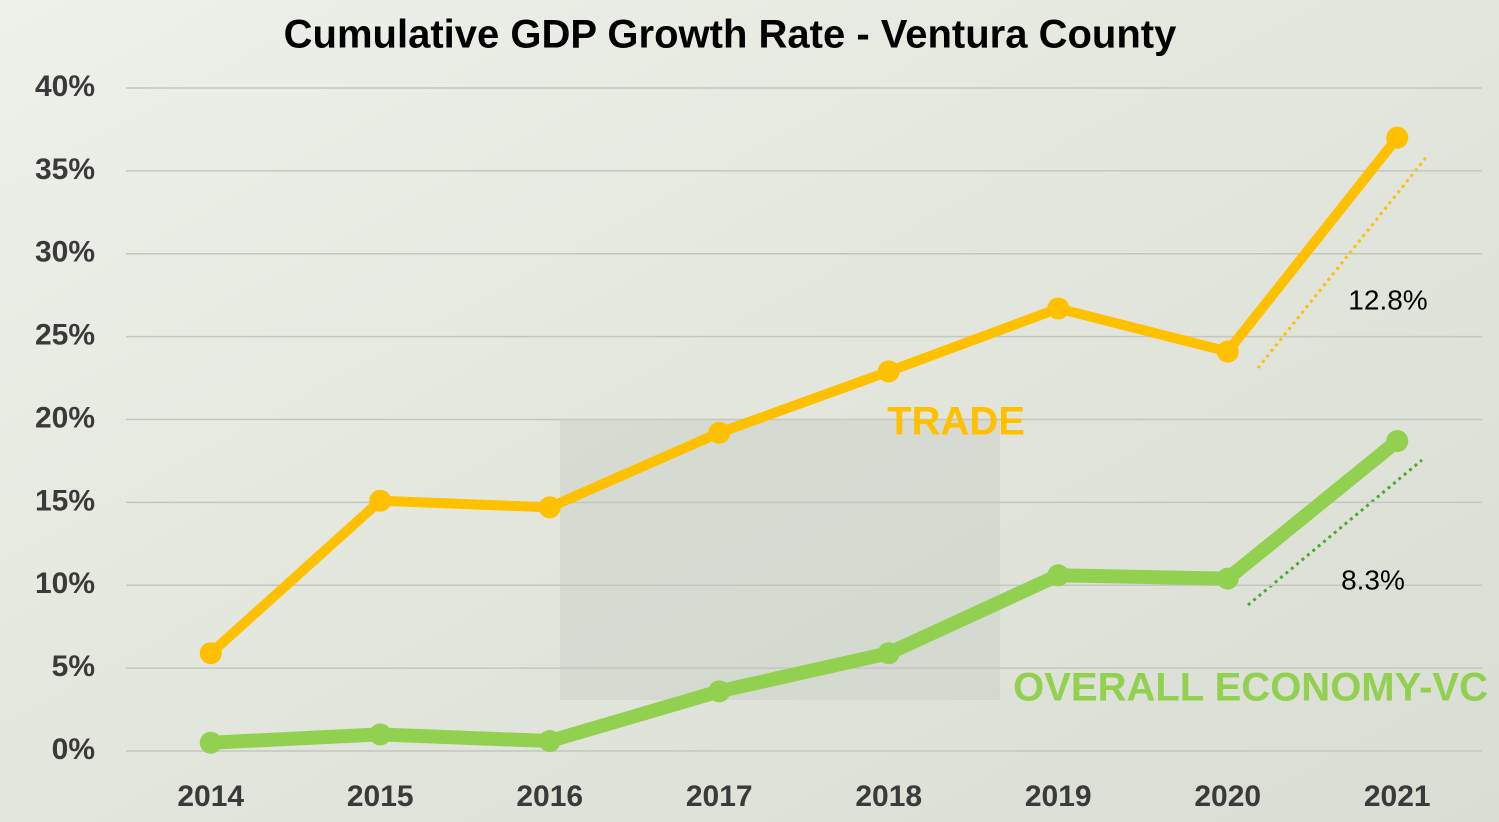 The width and height of the screenshot is (1499, 822). What do you see at coordinates (549, 796) in the screenshot?
I see `x-tick-label: 2016` at bounding box center [549, 796].